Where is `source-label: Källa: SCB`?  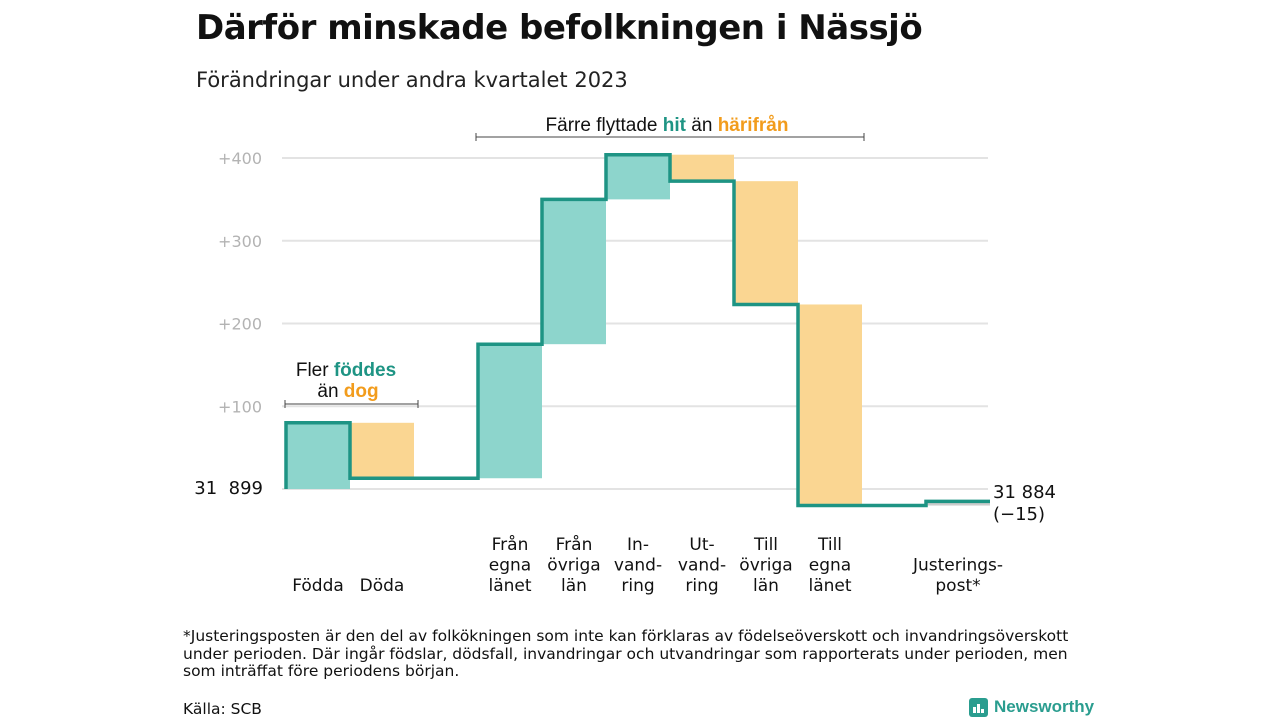 source-label: Källa: SCB is located at coordinates (222, 709).